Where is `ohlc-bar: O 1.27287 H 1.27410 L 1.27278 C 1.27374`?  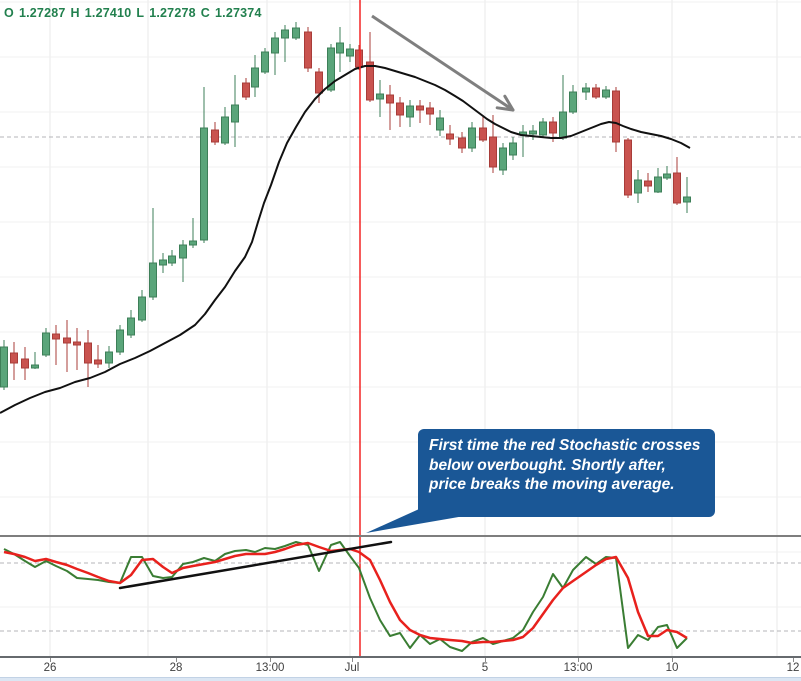
ohlc-bar: O 1.27287 H 1.27410 L 1.27278 C 1.27374 is located at coordinates (135, 13).